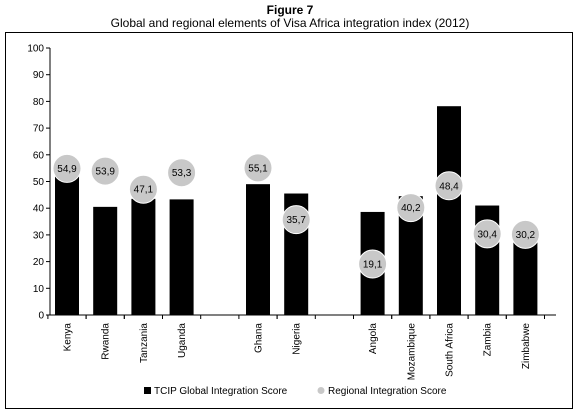 The height and width of the screenshot is (417, 580). Describe the element at coordinates (449, 211) in the screenshot. I see `bar-south-africa` at that location.